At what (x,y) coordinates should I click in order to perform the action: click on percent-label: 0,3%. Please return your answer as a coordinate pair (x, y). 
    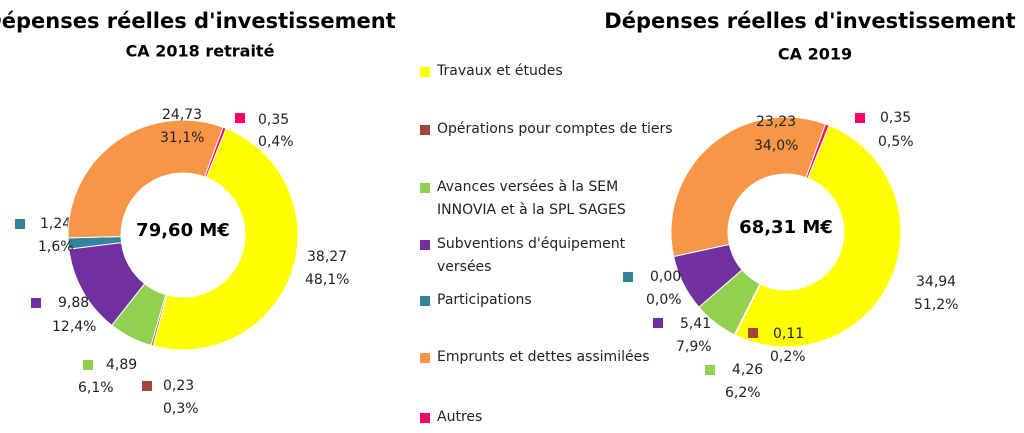
    Looking at the image, I should click on (181, 409).